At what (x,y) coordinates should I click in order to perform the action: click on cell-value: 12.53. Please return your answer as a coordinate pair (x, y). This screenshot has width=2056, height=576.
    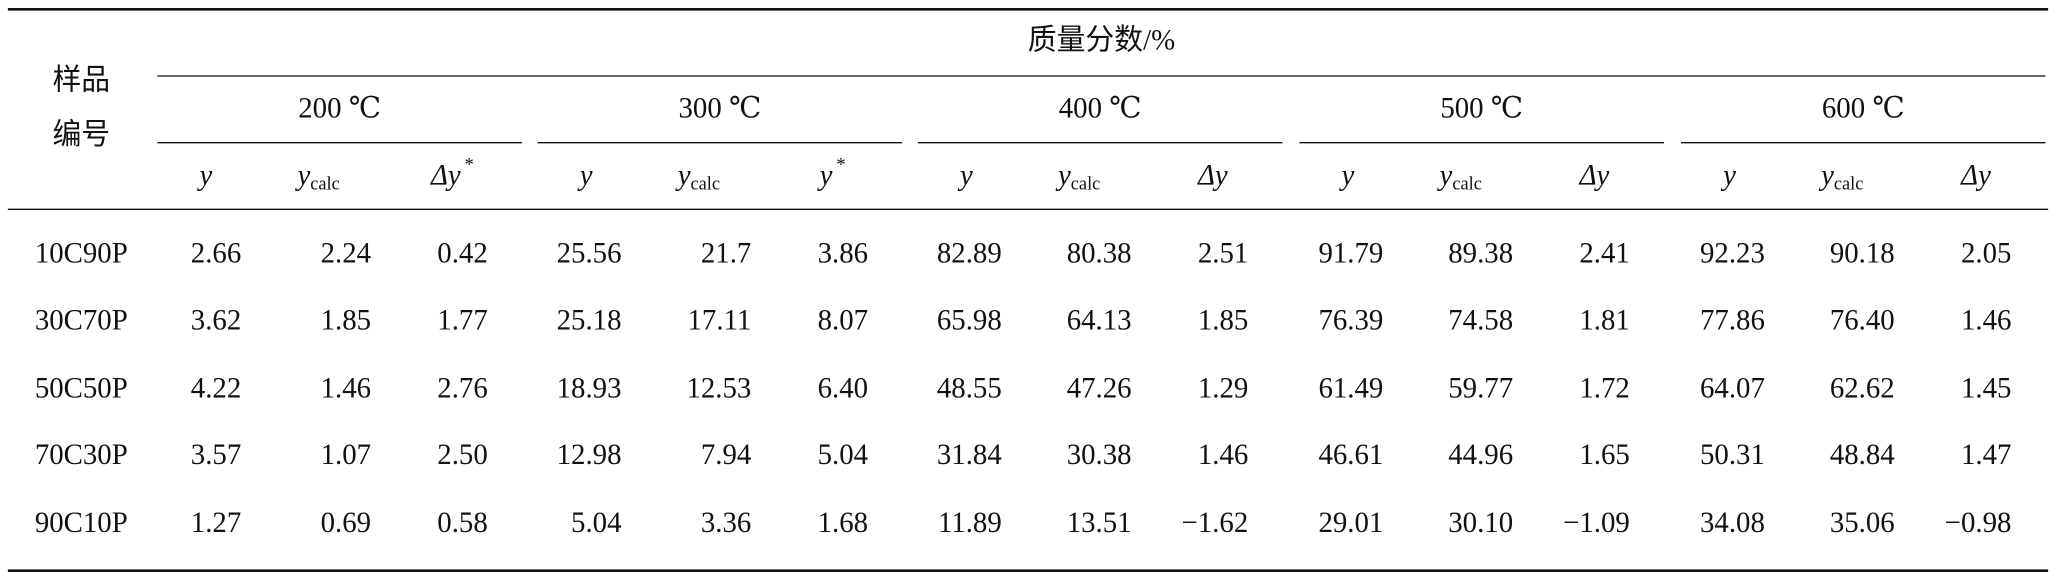
    Looking at the image, I should click on (718, 388).